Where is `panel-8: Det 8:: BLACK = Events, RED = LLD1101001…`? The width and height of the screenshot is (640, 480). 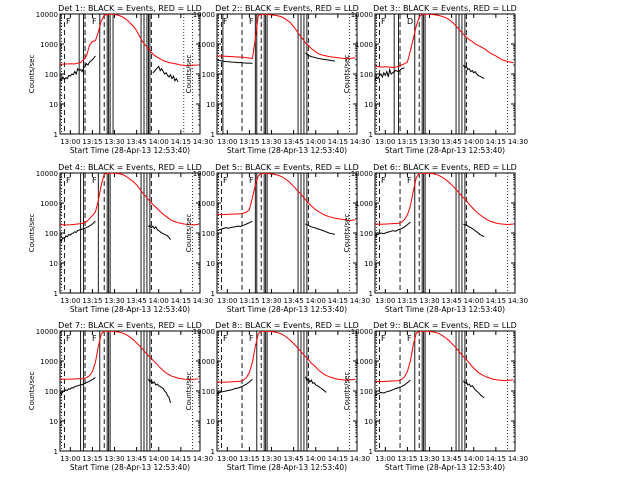 panel-8: Det 8:: BLACK = Events, RED = LLD1101001… is located at coordinates (277, 396).